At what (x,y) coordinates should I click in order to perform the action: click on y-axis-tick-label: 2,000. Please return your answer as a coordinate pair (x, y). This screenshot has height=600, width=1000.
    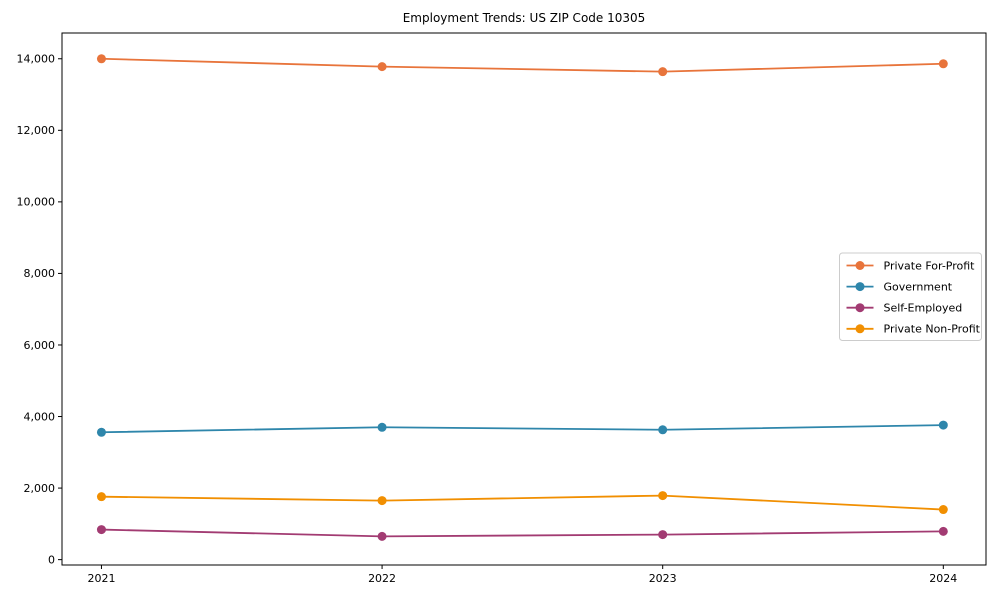
    Looking at the image, I should click on (40, 488).